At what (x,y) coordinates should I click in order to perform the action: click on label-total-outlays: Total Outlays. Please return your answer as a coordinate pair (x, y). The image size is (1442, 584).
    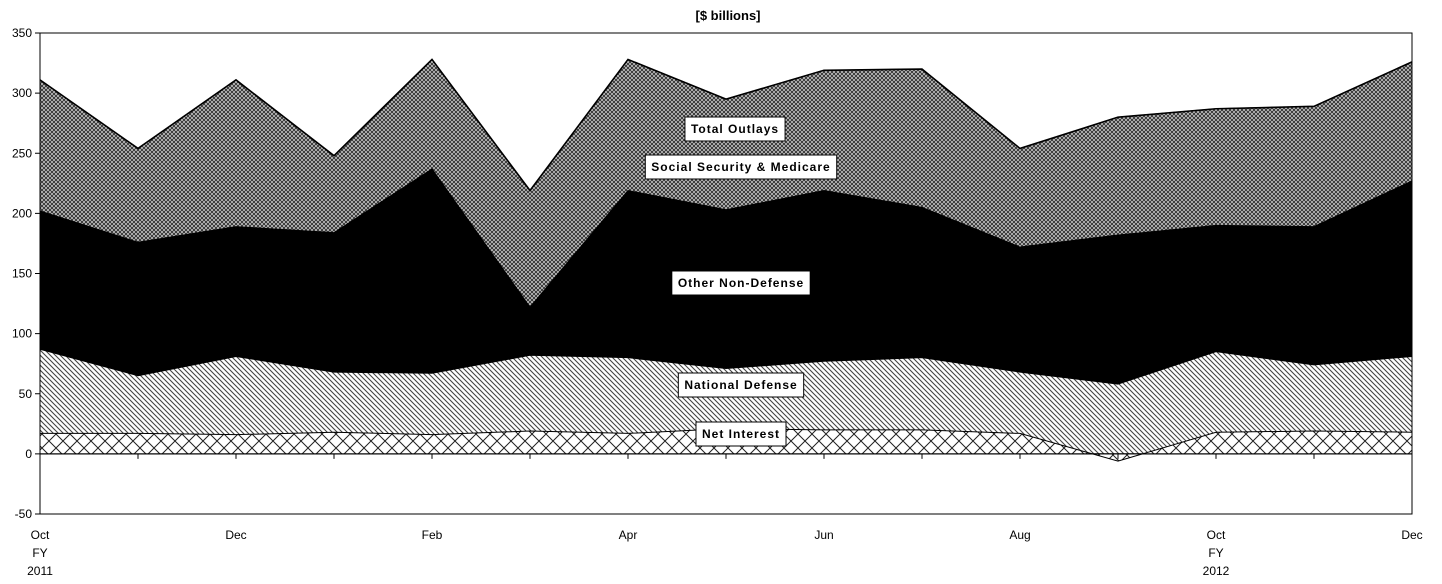
    Looking at the image, I should click on (735, 129).